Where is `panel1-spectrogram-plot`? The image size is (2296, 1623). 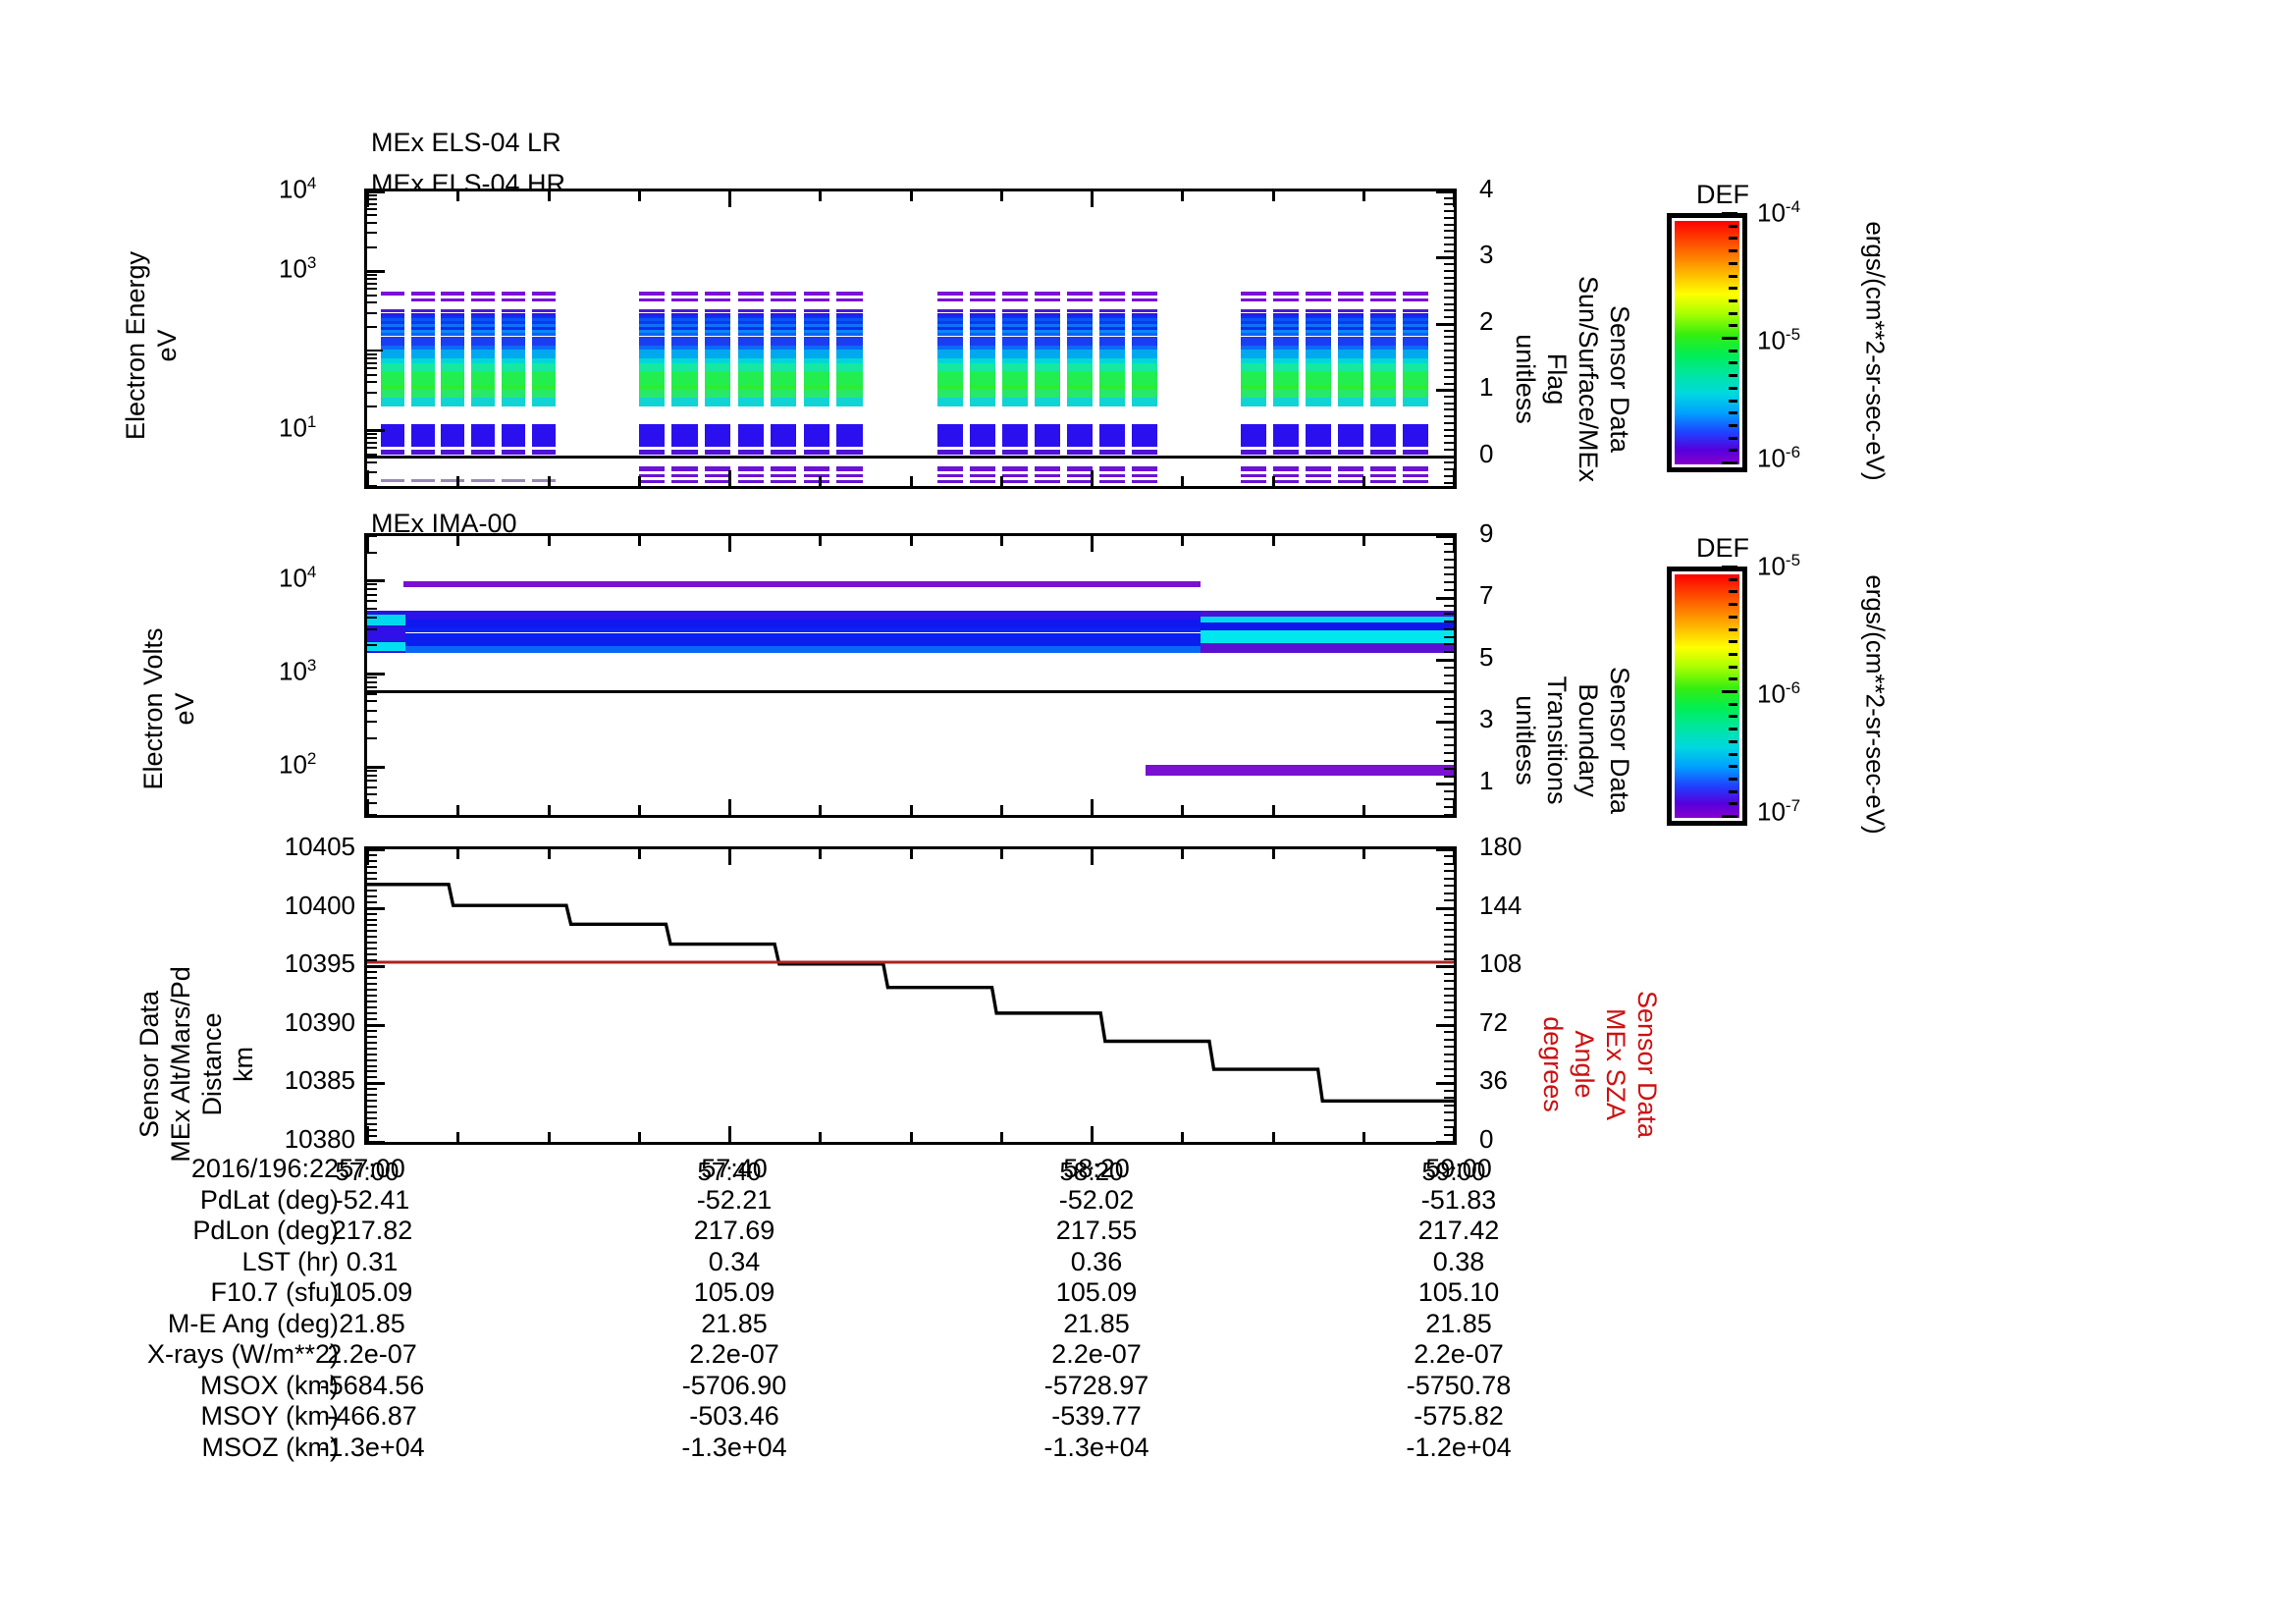
panel1-spectrogram-plot is located at coordinates (910, 339).